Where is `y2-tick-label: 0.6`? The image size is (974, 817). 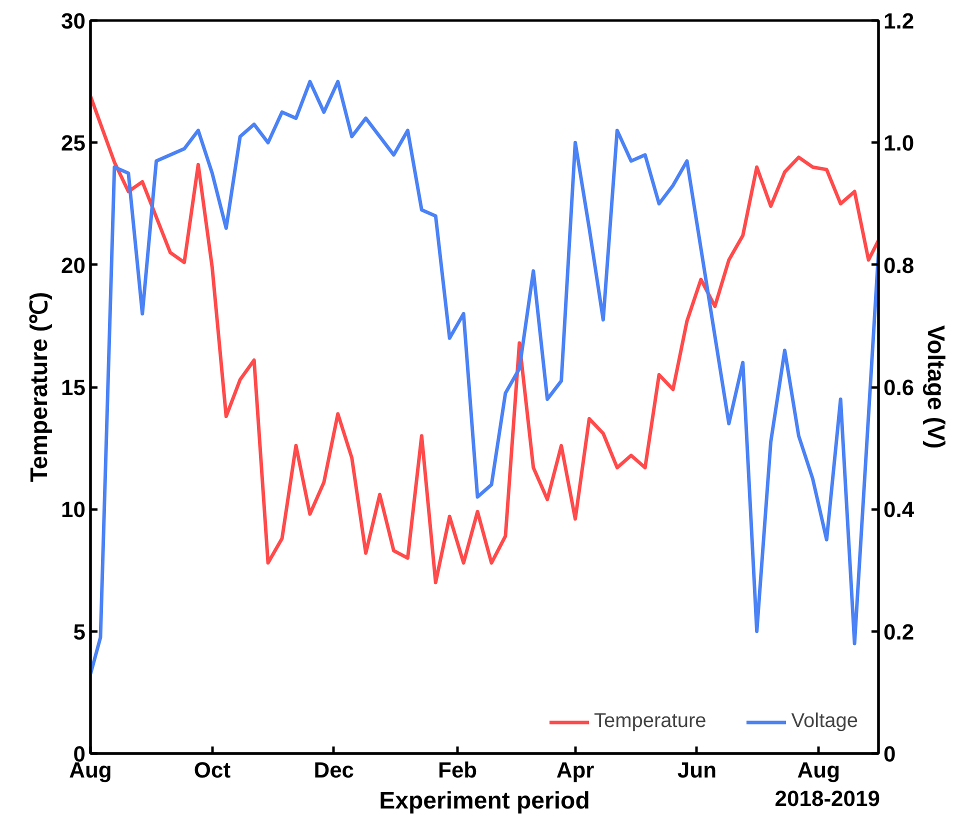 y2-tick-label: 0.6 is located at coordinates (899, 387).